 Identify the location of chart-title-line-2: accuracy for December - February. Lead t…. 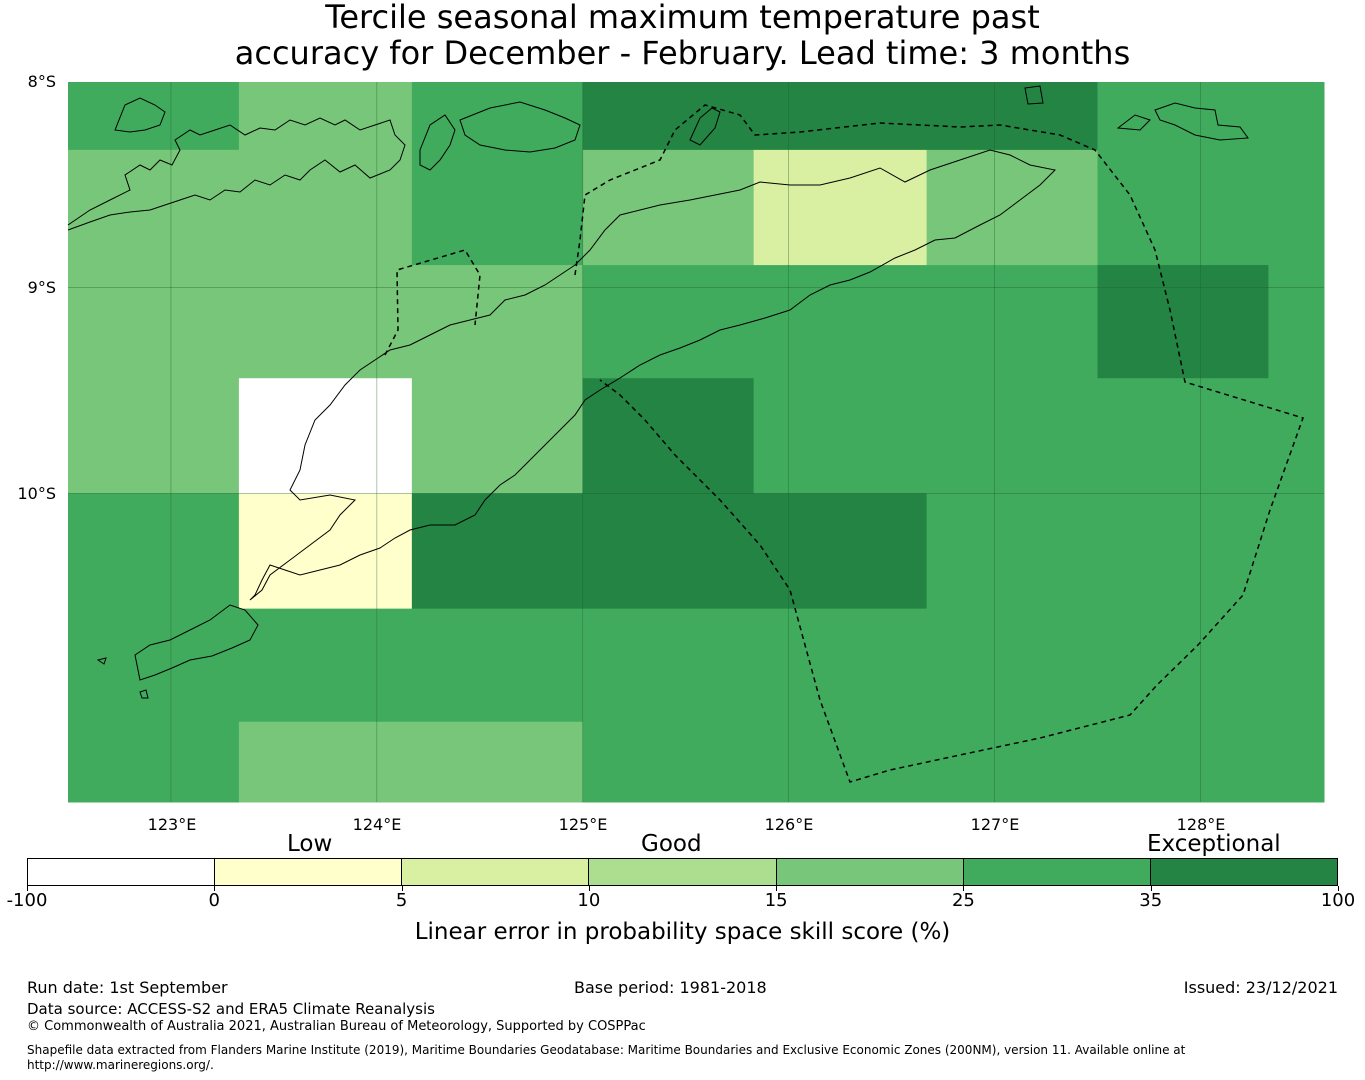
(682, 53).